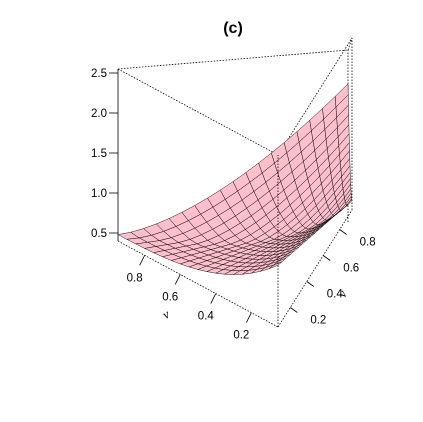 The image size is (423, 422). I want to click on x-axis-label: ν, so click(165, 314).